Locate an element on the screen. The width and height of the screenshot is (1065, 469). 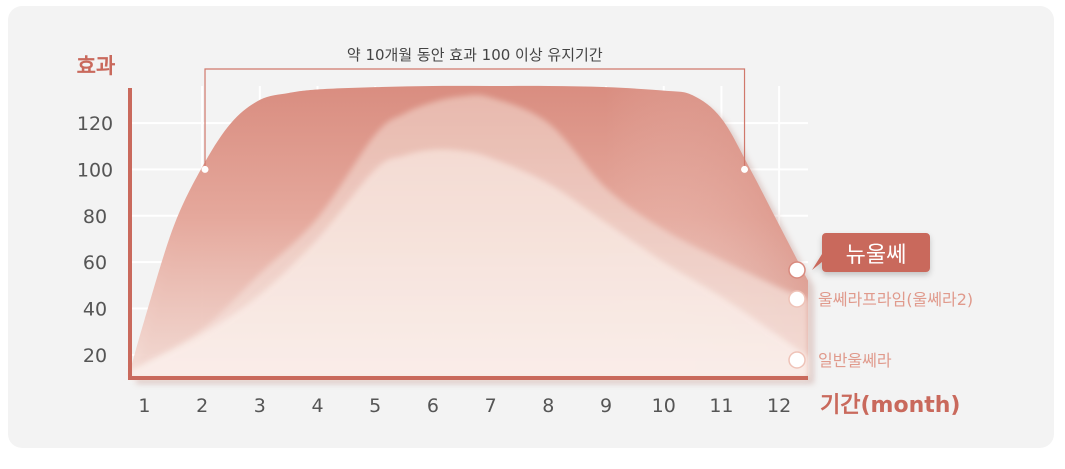
x-axis-label: 기간(month) is located at coordinates (890, 405).